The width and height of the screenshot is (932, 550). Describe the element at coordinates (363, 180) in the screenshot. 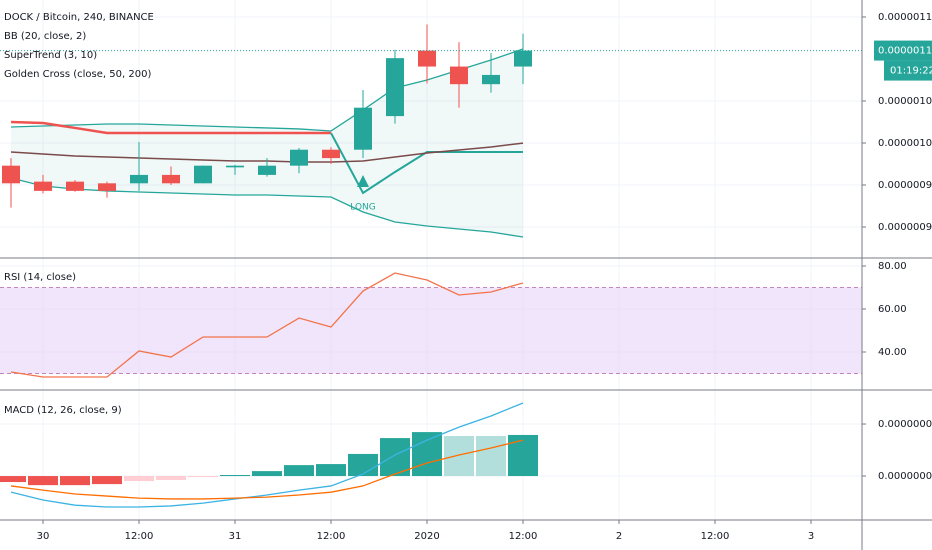

I see `signal-marker` at that location.